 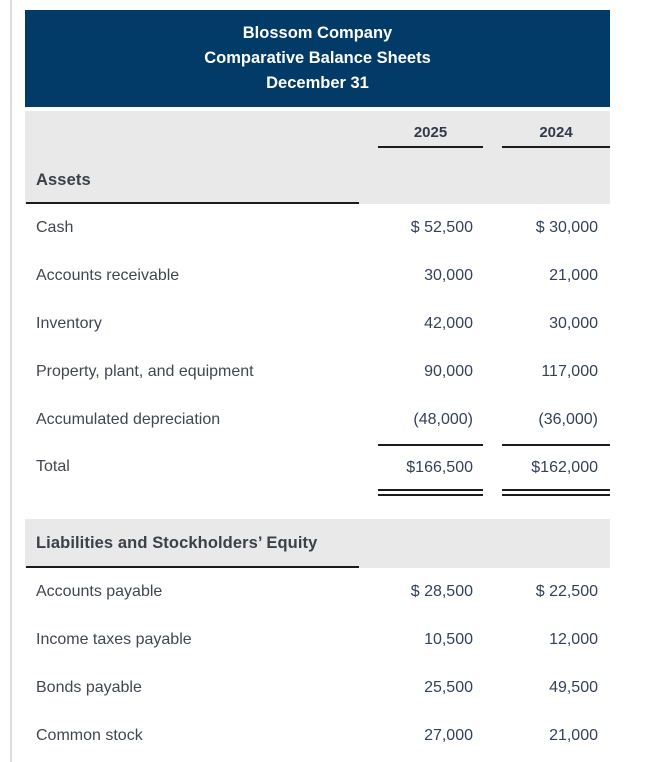 I want to click on table-row-common-stock: Common stock 27,000 21,000, so click(x=317, y=736).